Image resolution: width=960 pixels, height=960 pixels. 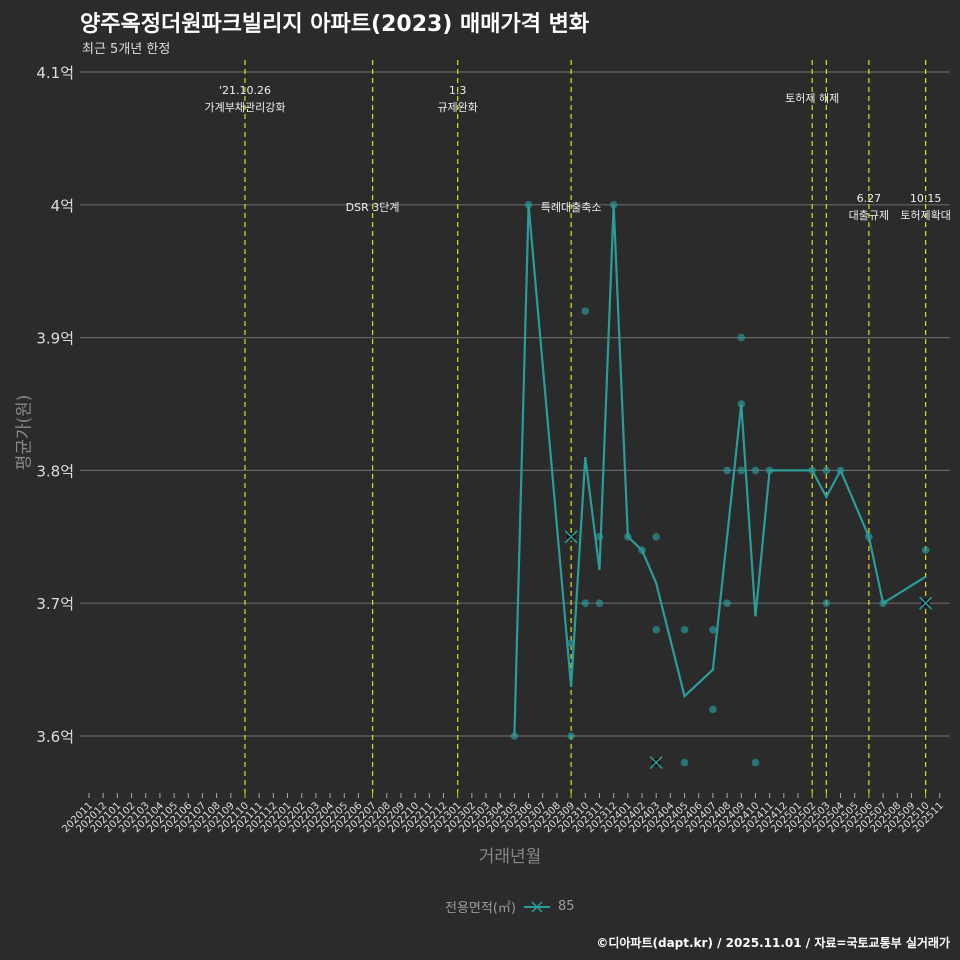 I want to click on y-tick-label: 4.1억, so click(x=55, y=73).